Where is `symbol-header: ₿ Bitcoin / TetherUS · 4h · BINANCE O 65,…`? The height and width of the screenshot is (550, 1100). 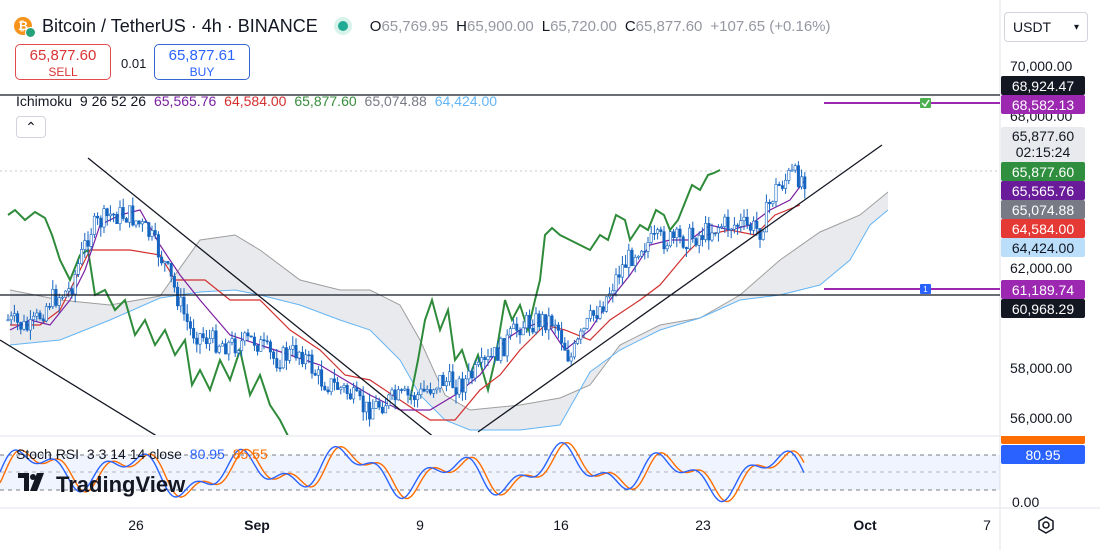 symbol-header: ₿ Bitcoin / TetherUS · 4h · BINANCE O 65,… is located at coordinates (422, 26).